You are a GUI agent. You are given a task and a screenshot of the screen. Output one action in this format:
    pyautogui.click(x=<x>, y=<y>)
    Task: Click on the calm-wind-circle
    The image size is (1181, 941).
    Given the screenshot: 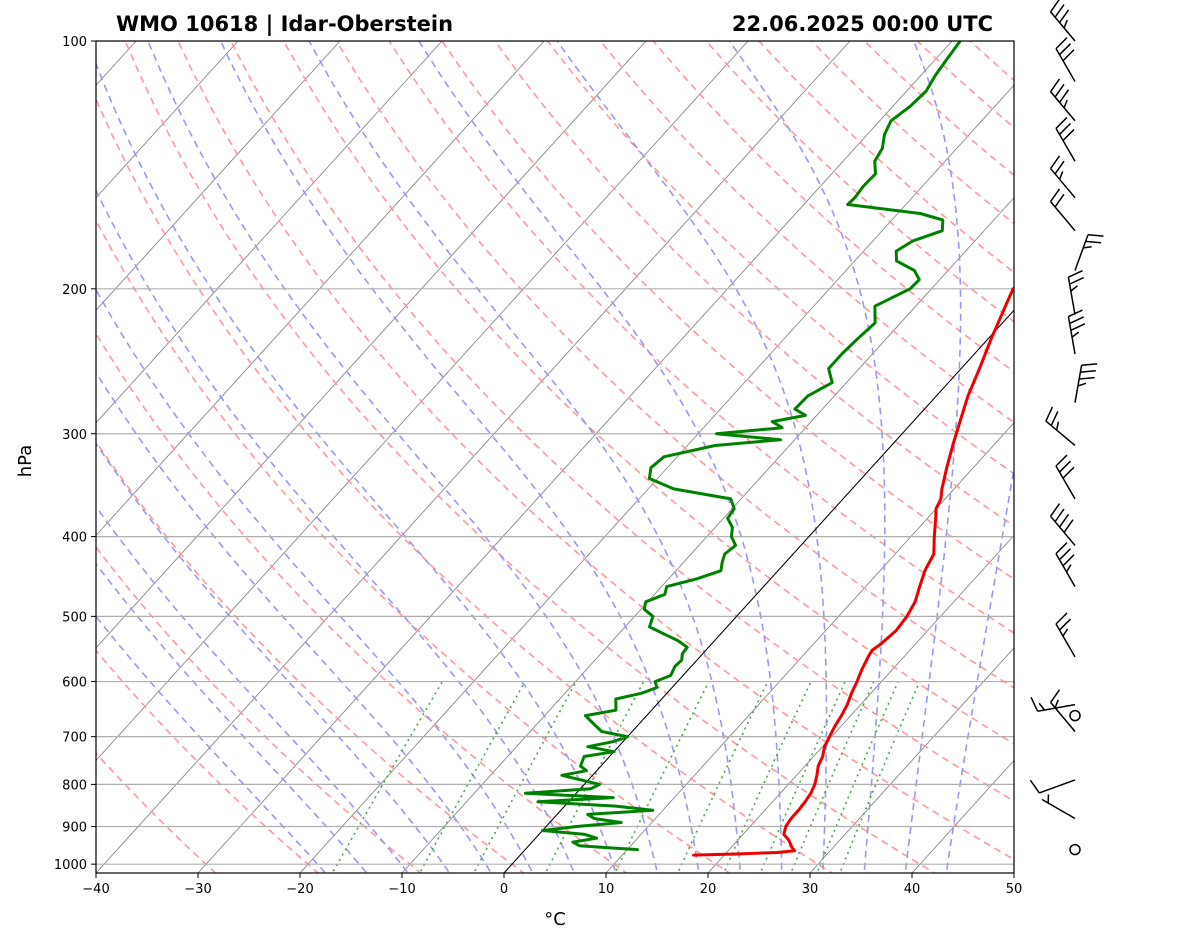 What is the action you would take?
    pyautogui.click(x=1075, y=849)
    